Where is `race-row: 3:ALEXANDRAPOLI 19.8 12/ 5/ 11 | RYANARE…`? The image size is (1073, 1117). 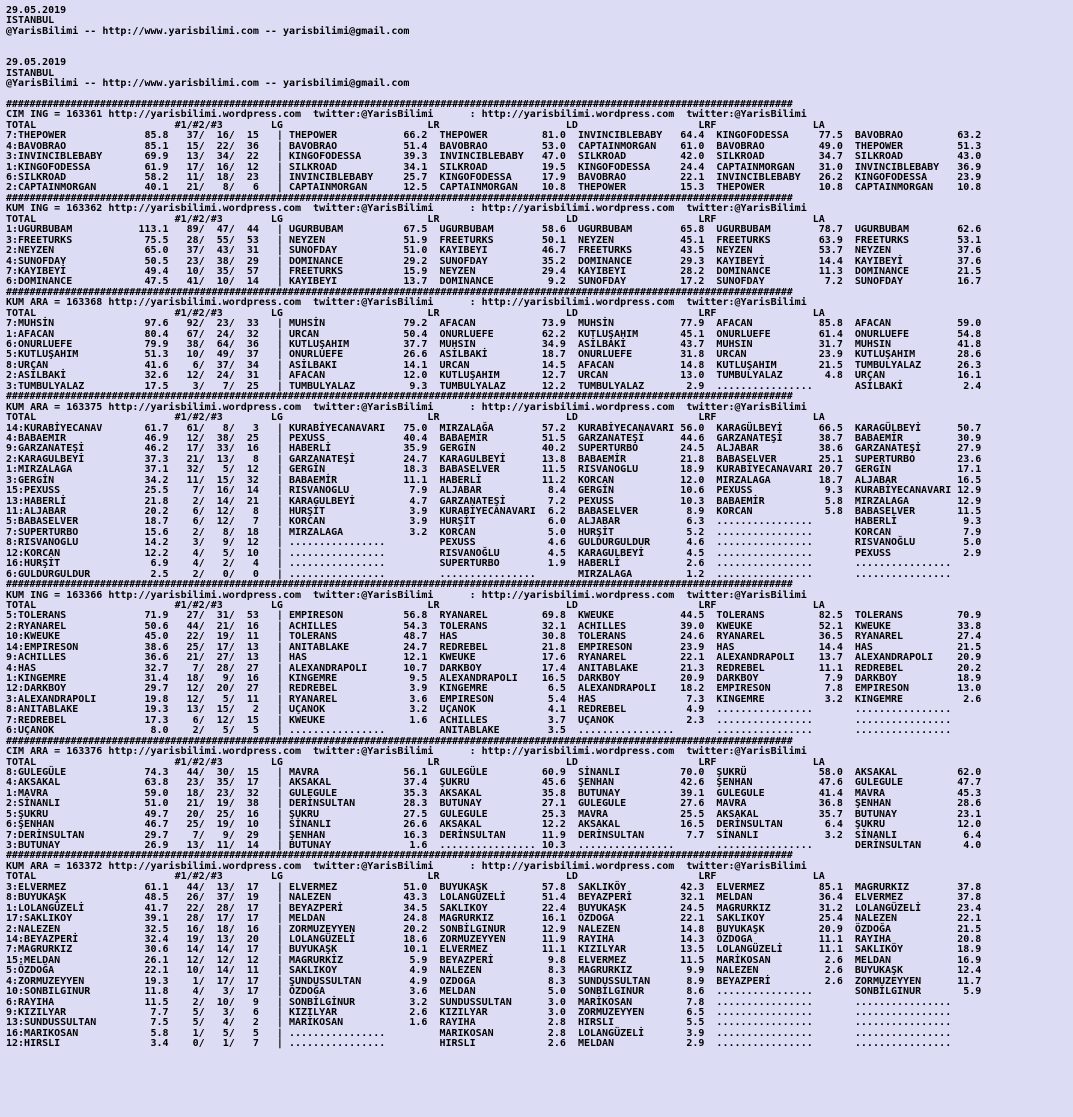
race-row: 3:ALEXANDRAPOLI 19.8 12/ 5/ 11 | RYANARE… is located at coordinates (494, 699).